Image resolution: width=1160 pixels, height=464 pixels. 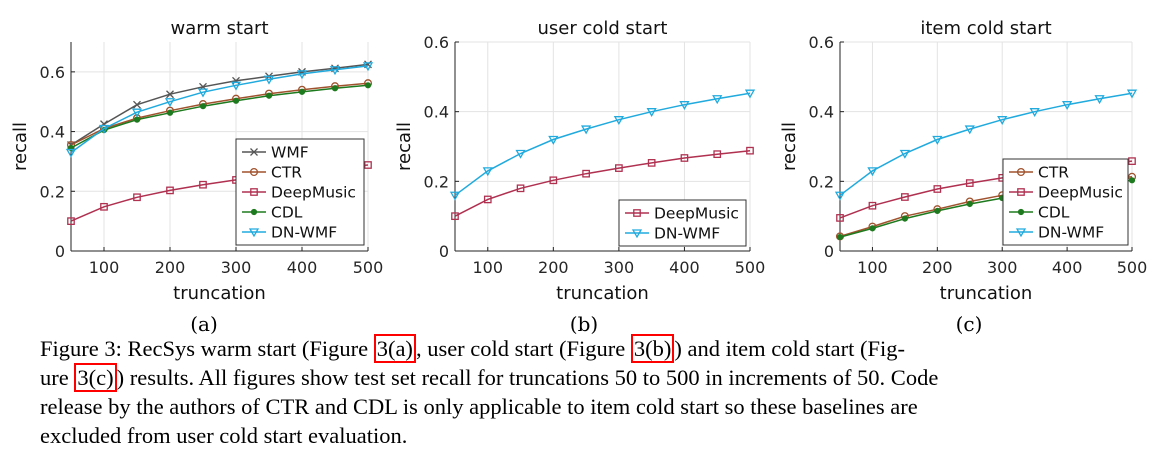 What do you see at coordinates (207, 348) in the screenshot?
I see `caption-text: Figure 3: RecSys warm start (Figure` at bounding box center [207, 348].